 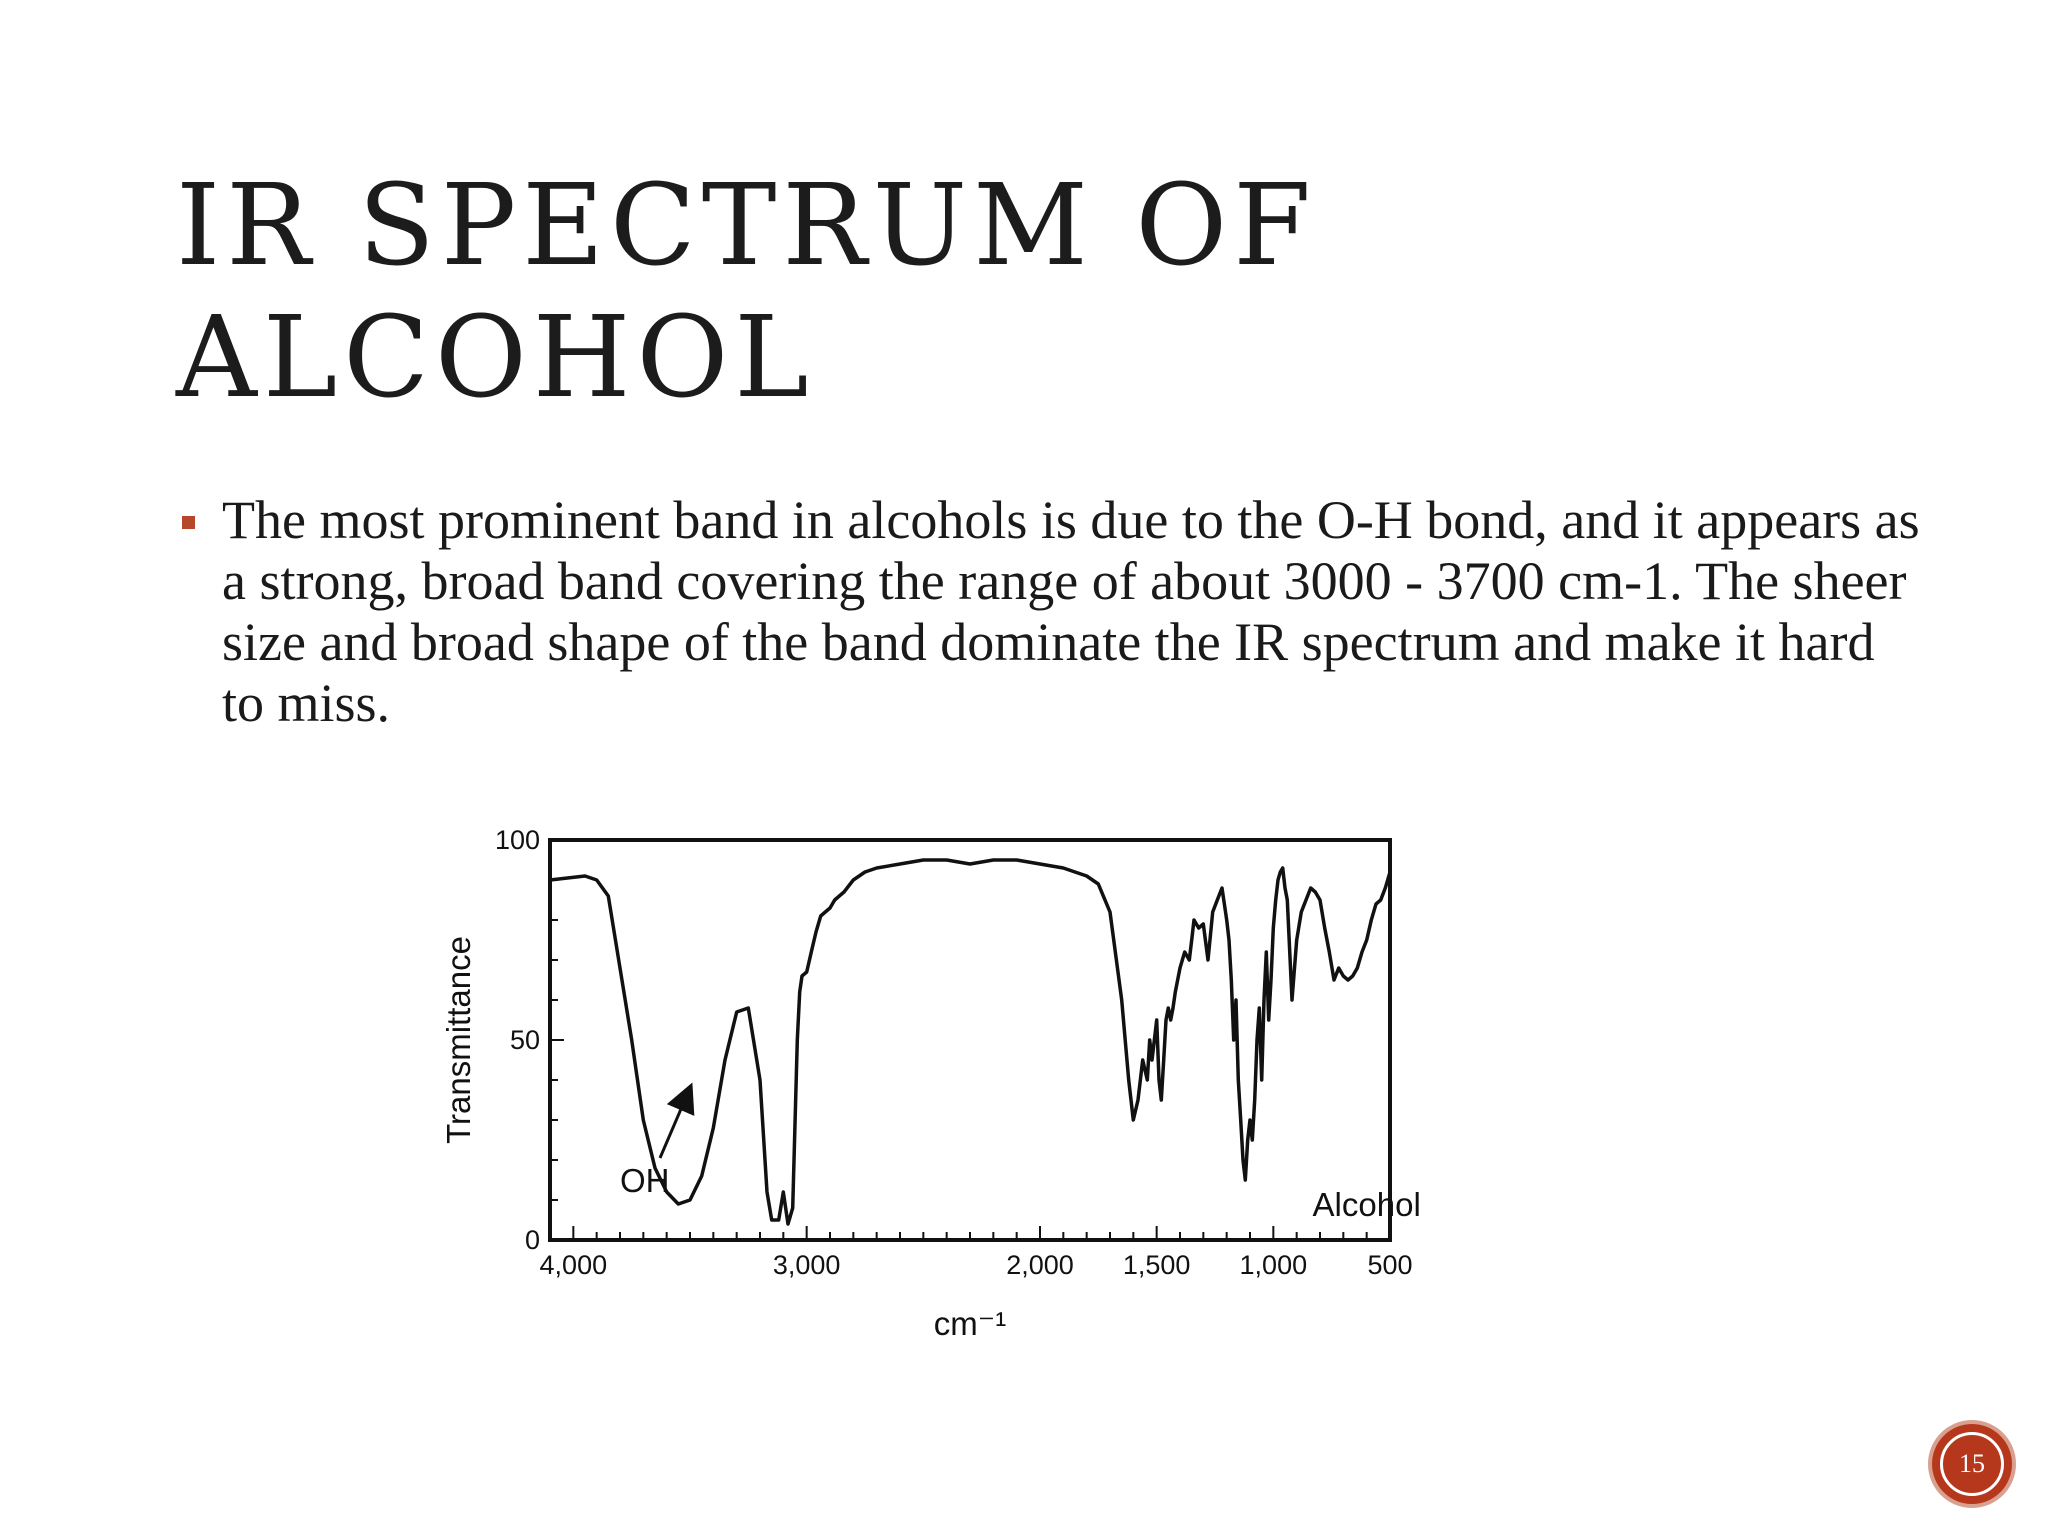 What do you see at coordinates (188, 522) in the screenshot?
I see `square-bullet-icon` at bounding box center [188, 522].